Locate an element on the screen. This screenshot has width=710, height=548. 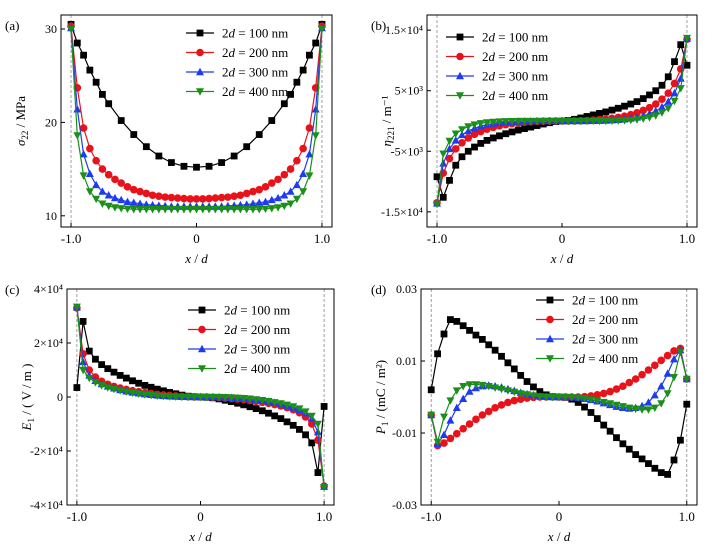
panel-label: (a) is located at coordinates (12, 25).